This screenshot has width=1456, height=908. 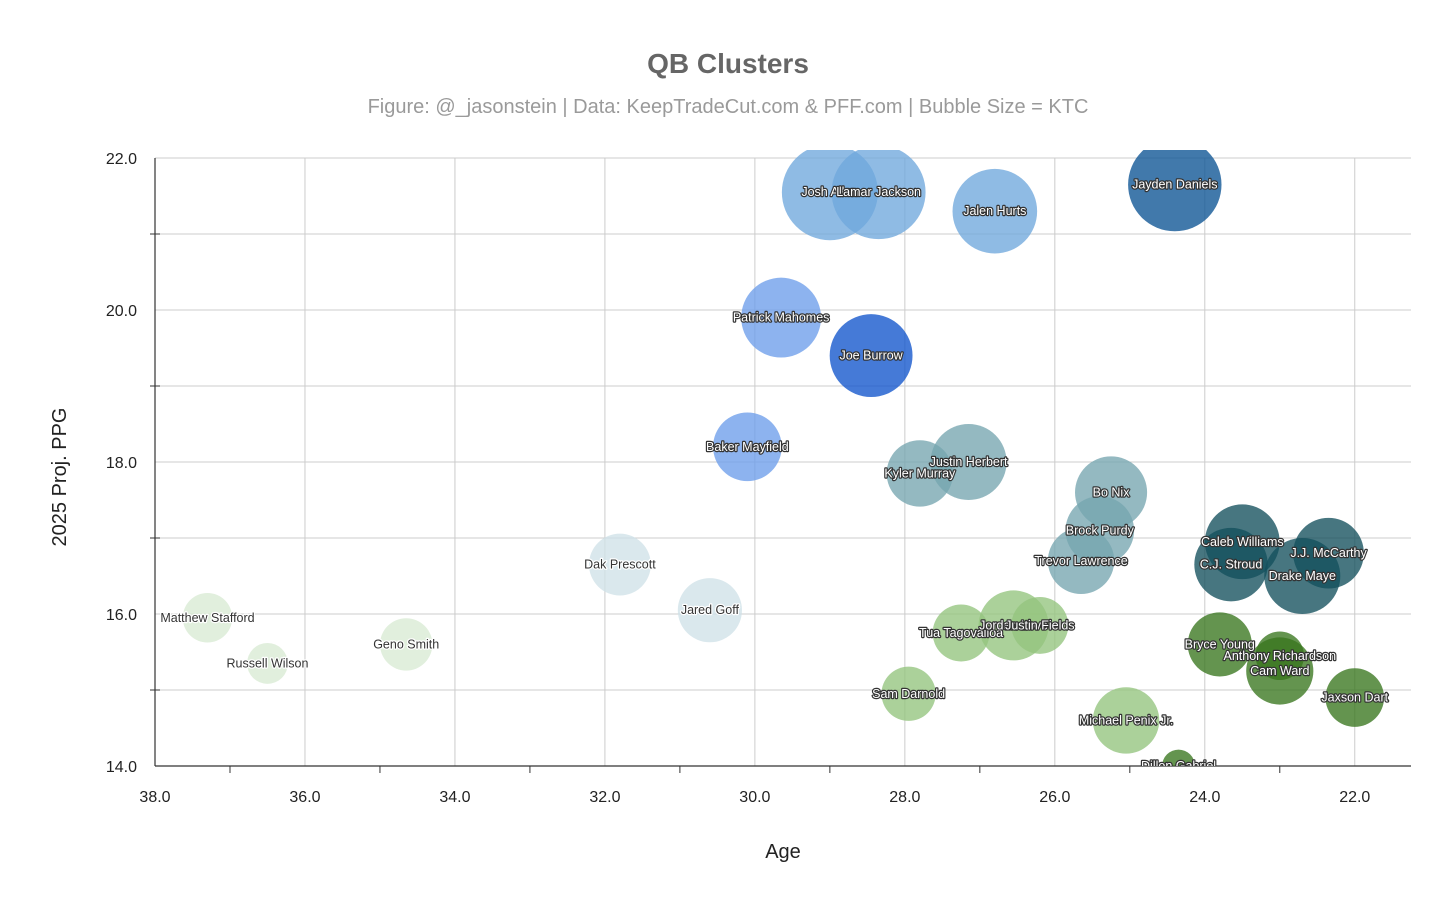 I want to click on bubble-label: Michael Penix Jr., so click(x=1126, y=720).